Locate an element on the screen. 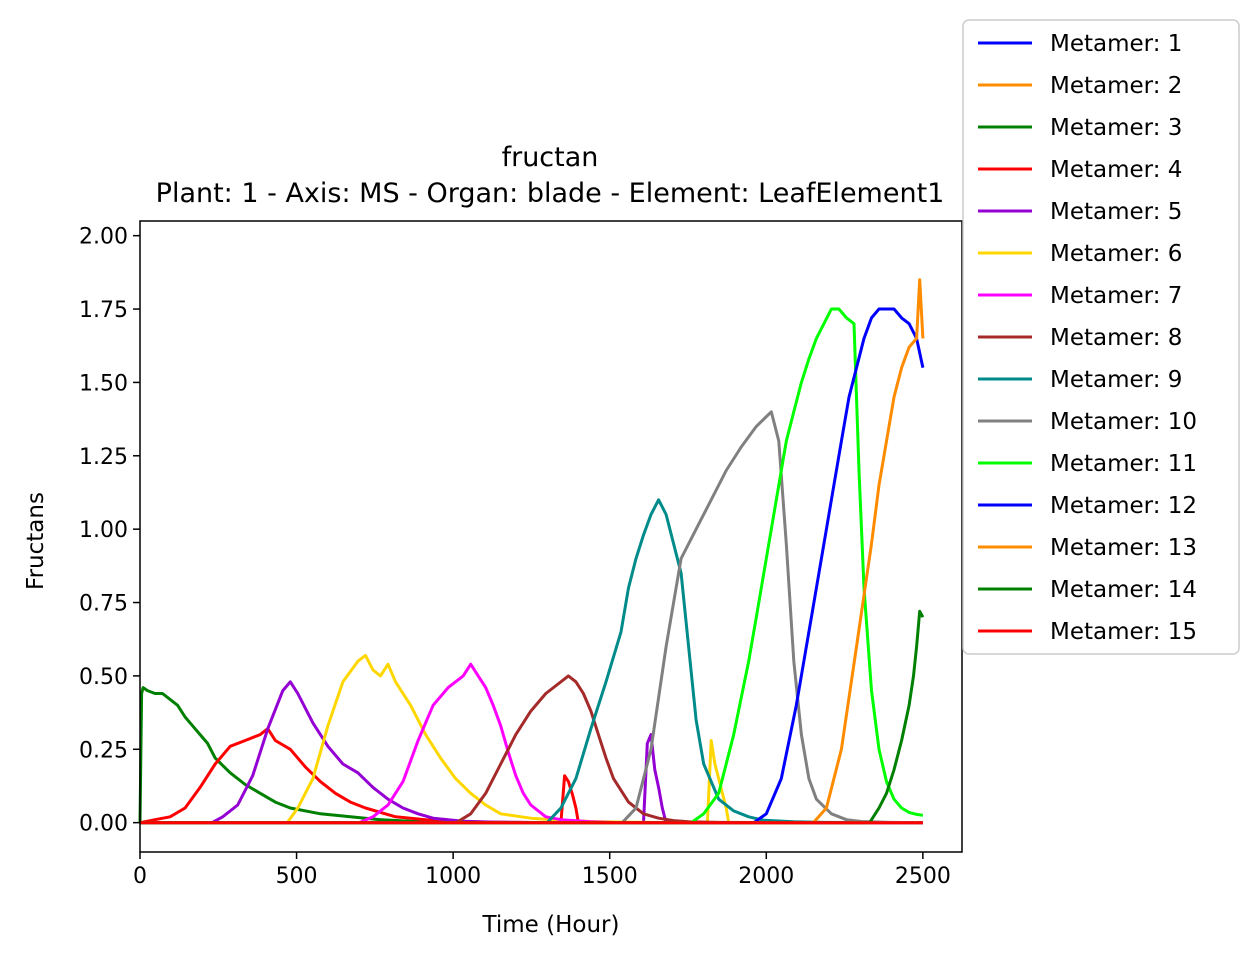 The width and height of the screenshot is (1259, 959). legend-label: Metamer: 14 is located at coordinates (1123, 590).